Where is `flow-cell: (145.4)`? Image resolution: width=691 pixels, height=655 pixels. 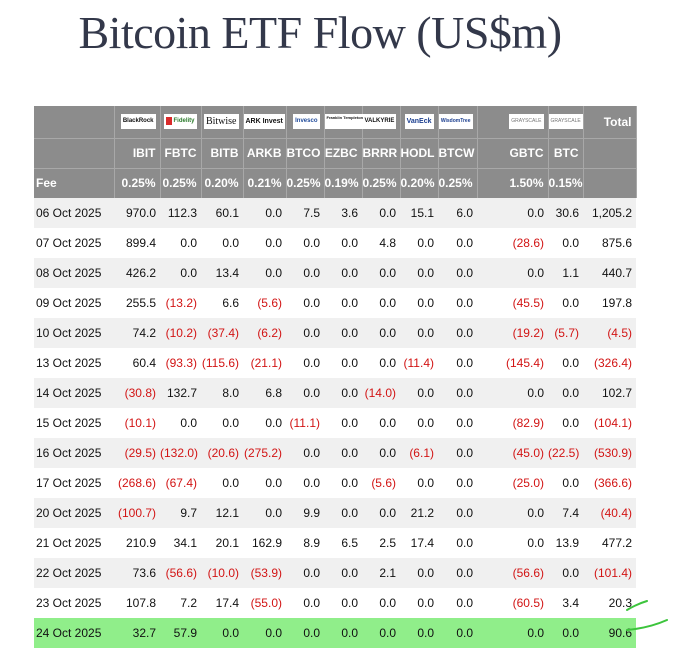 flow-cell: (145.4) is located at coordinates (512, 363).